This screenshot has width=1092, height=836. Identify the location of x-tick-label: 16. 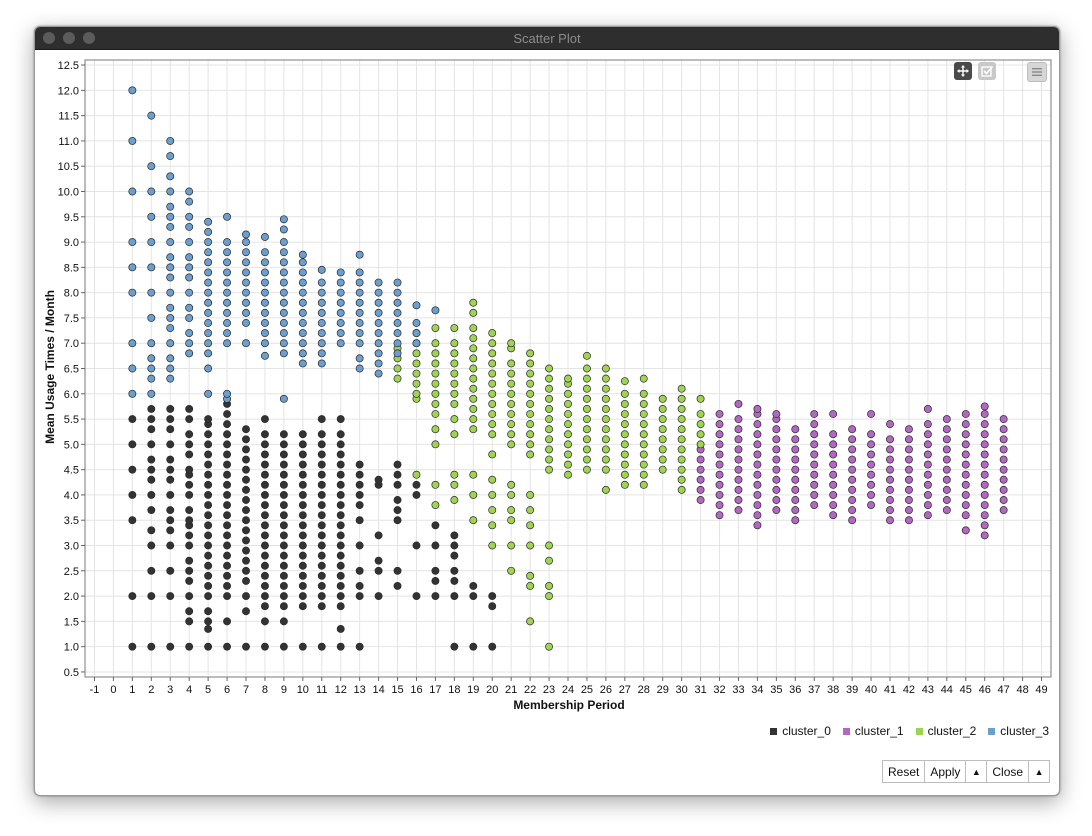
(416, 690).